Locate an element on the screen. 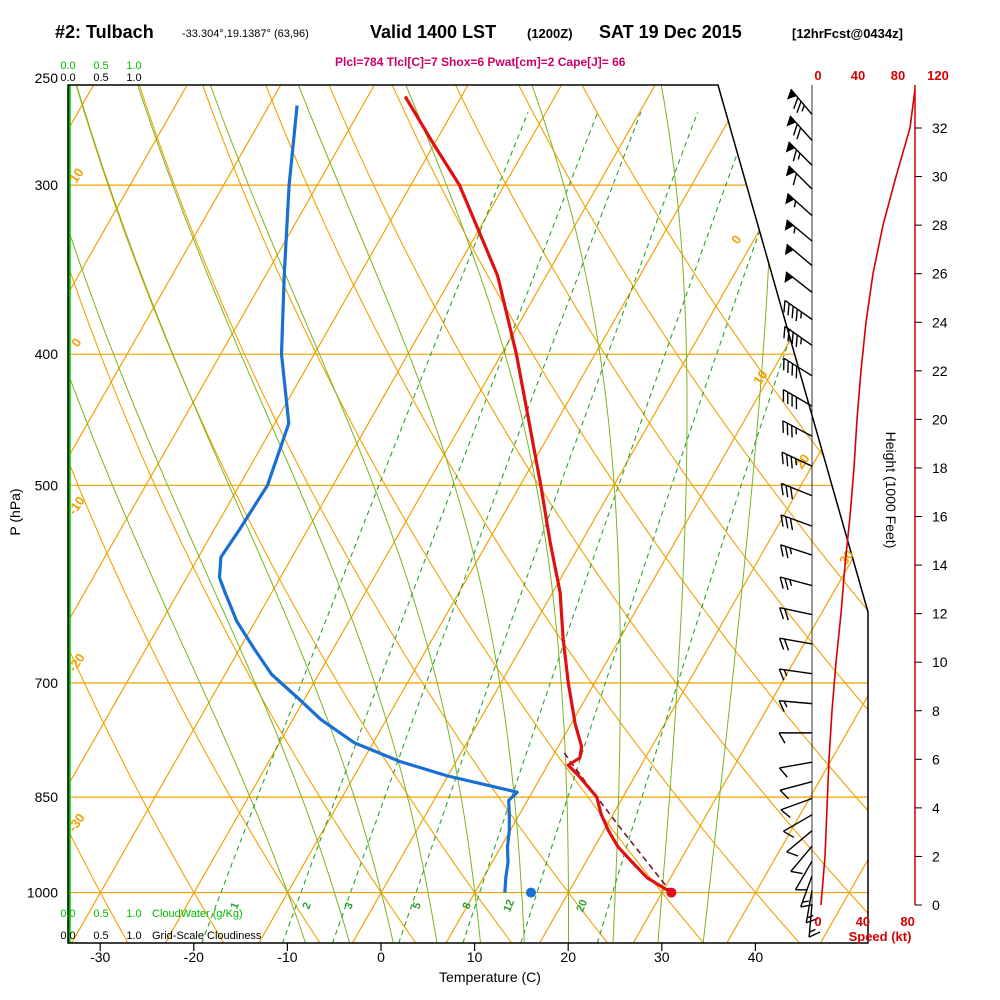 The height and width of the screenshot is (1000, 1000). svg-text: 1000 is located at coordinates (42, 893).